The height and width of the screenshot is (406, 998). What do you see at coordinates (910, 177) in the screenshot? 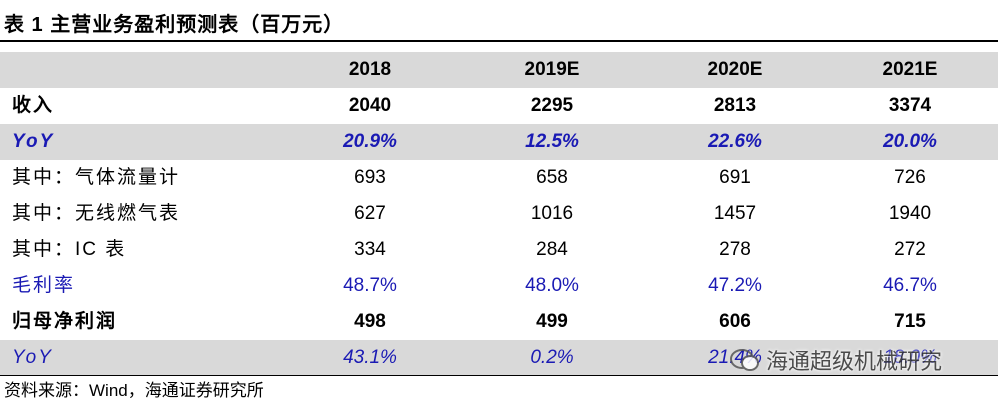
I see `data-cell: 726` at bounding box center [910, 177].